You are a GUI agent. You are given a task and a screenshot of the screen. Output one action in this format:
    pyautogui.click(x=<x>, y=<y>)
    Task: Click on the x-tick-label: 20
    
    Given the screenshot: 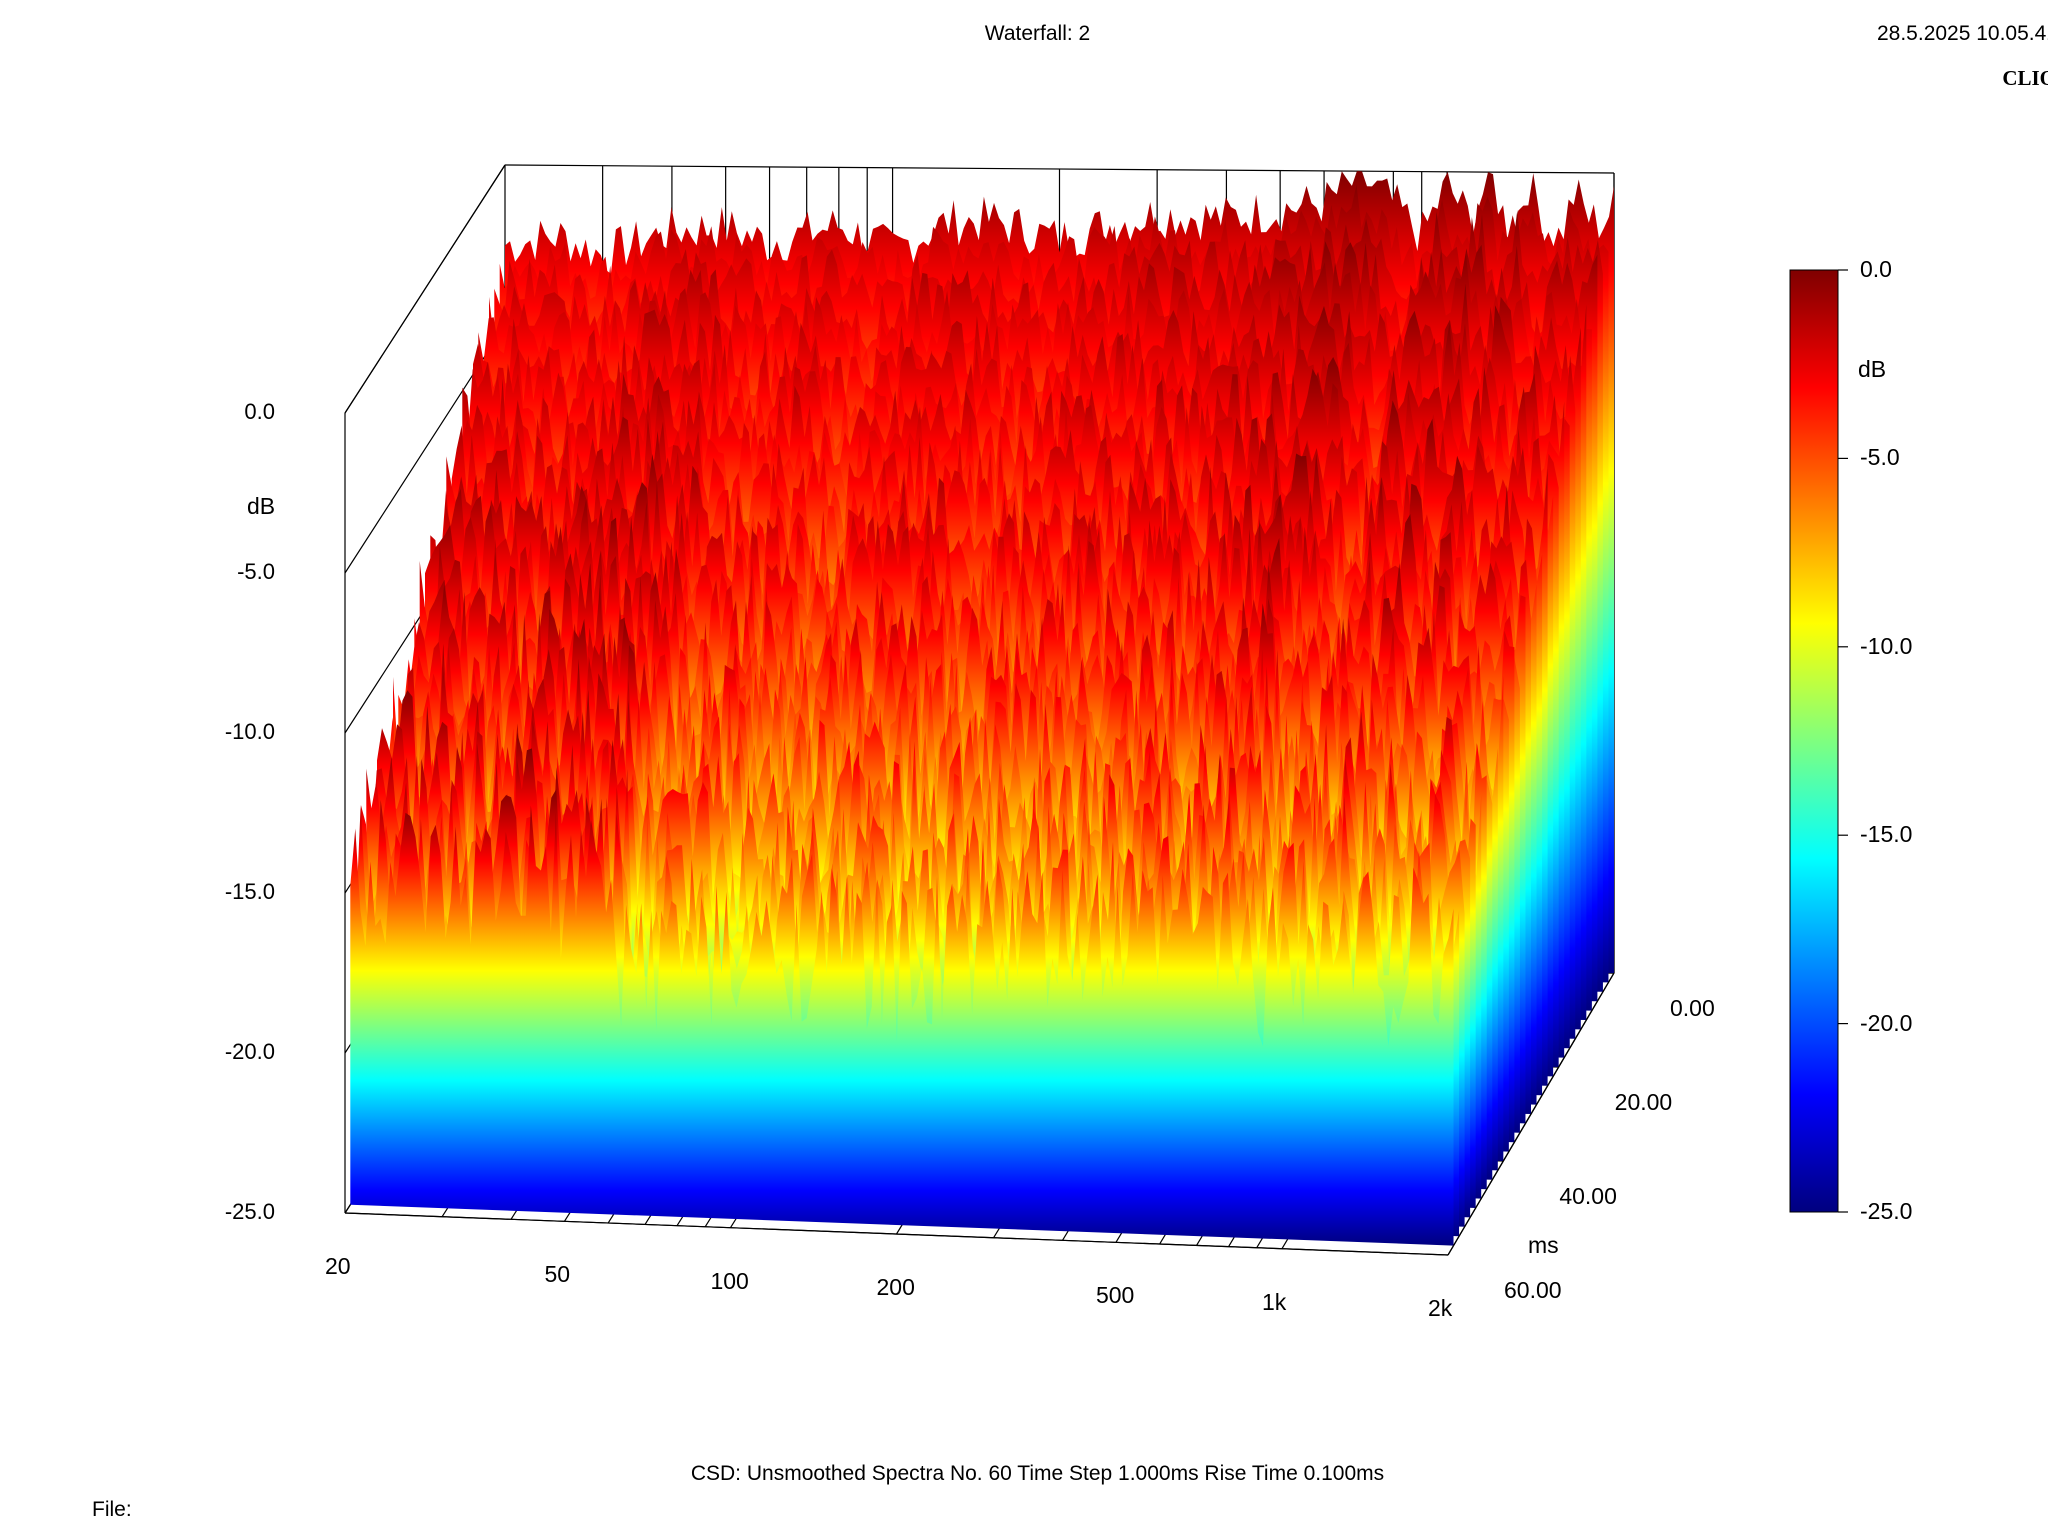 What is the action you would take?
    pyautogui.click(x=338, y=1266)
    